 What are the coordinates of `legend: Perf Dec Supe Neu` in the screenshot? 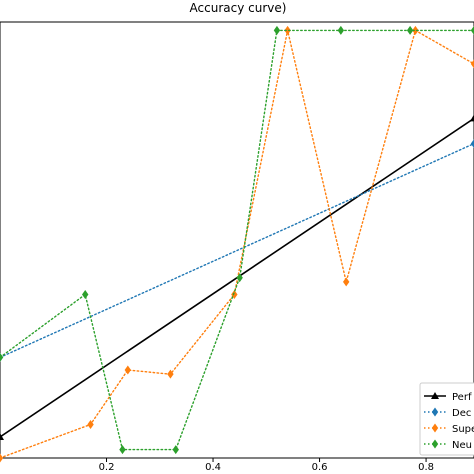 It's located at (446, 419).